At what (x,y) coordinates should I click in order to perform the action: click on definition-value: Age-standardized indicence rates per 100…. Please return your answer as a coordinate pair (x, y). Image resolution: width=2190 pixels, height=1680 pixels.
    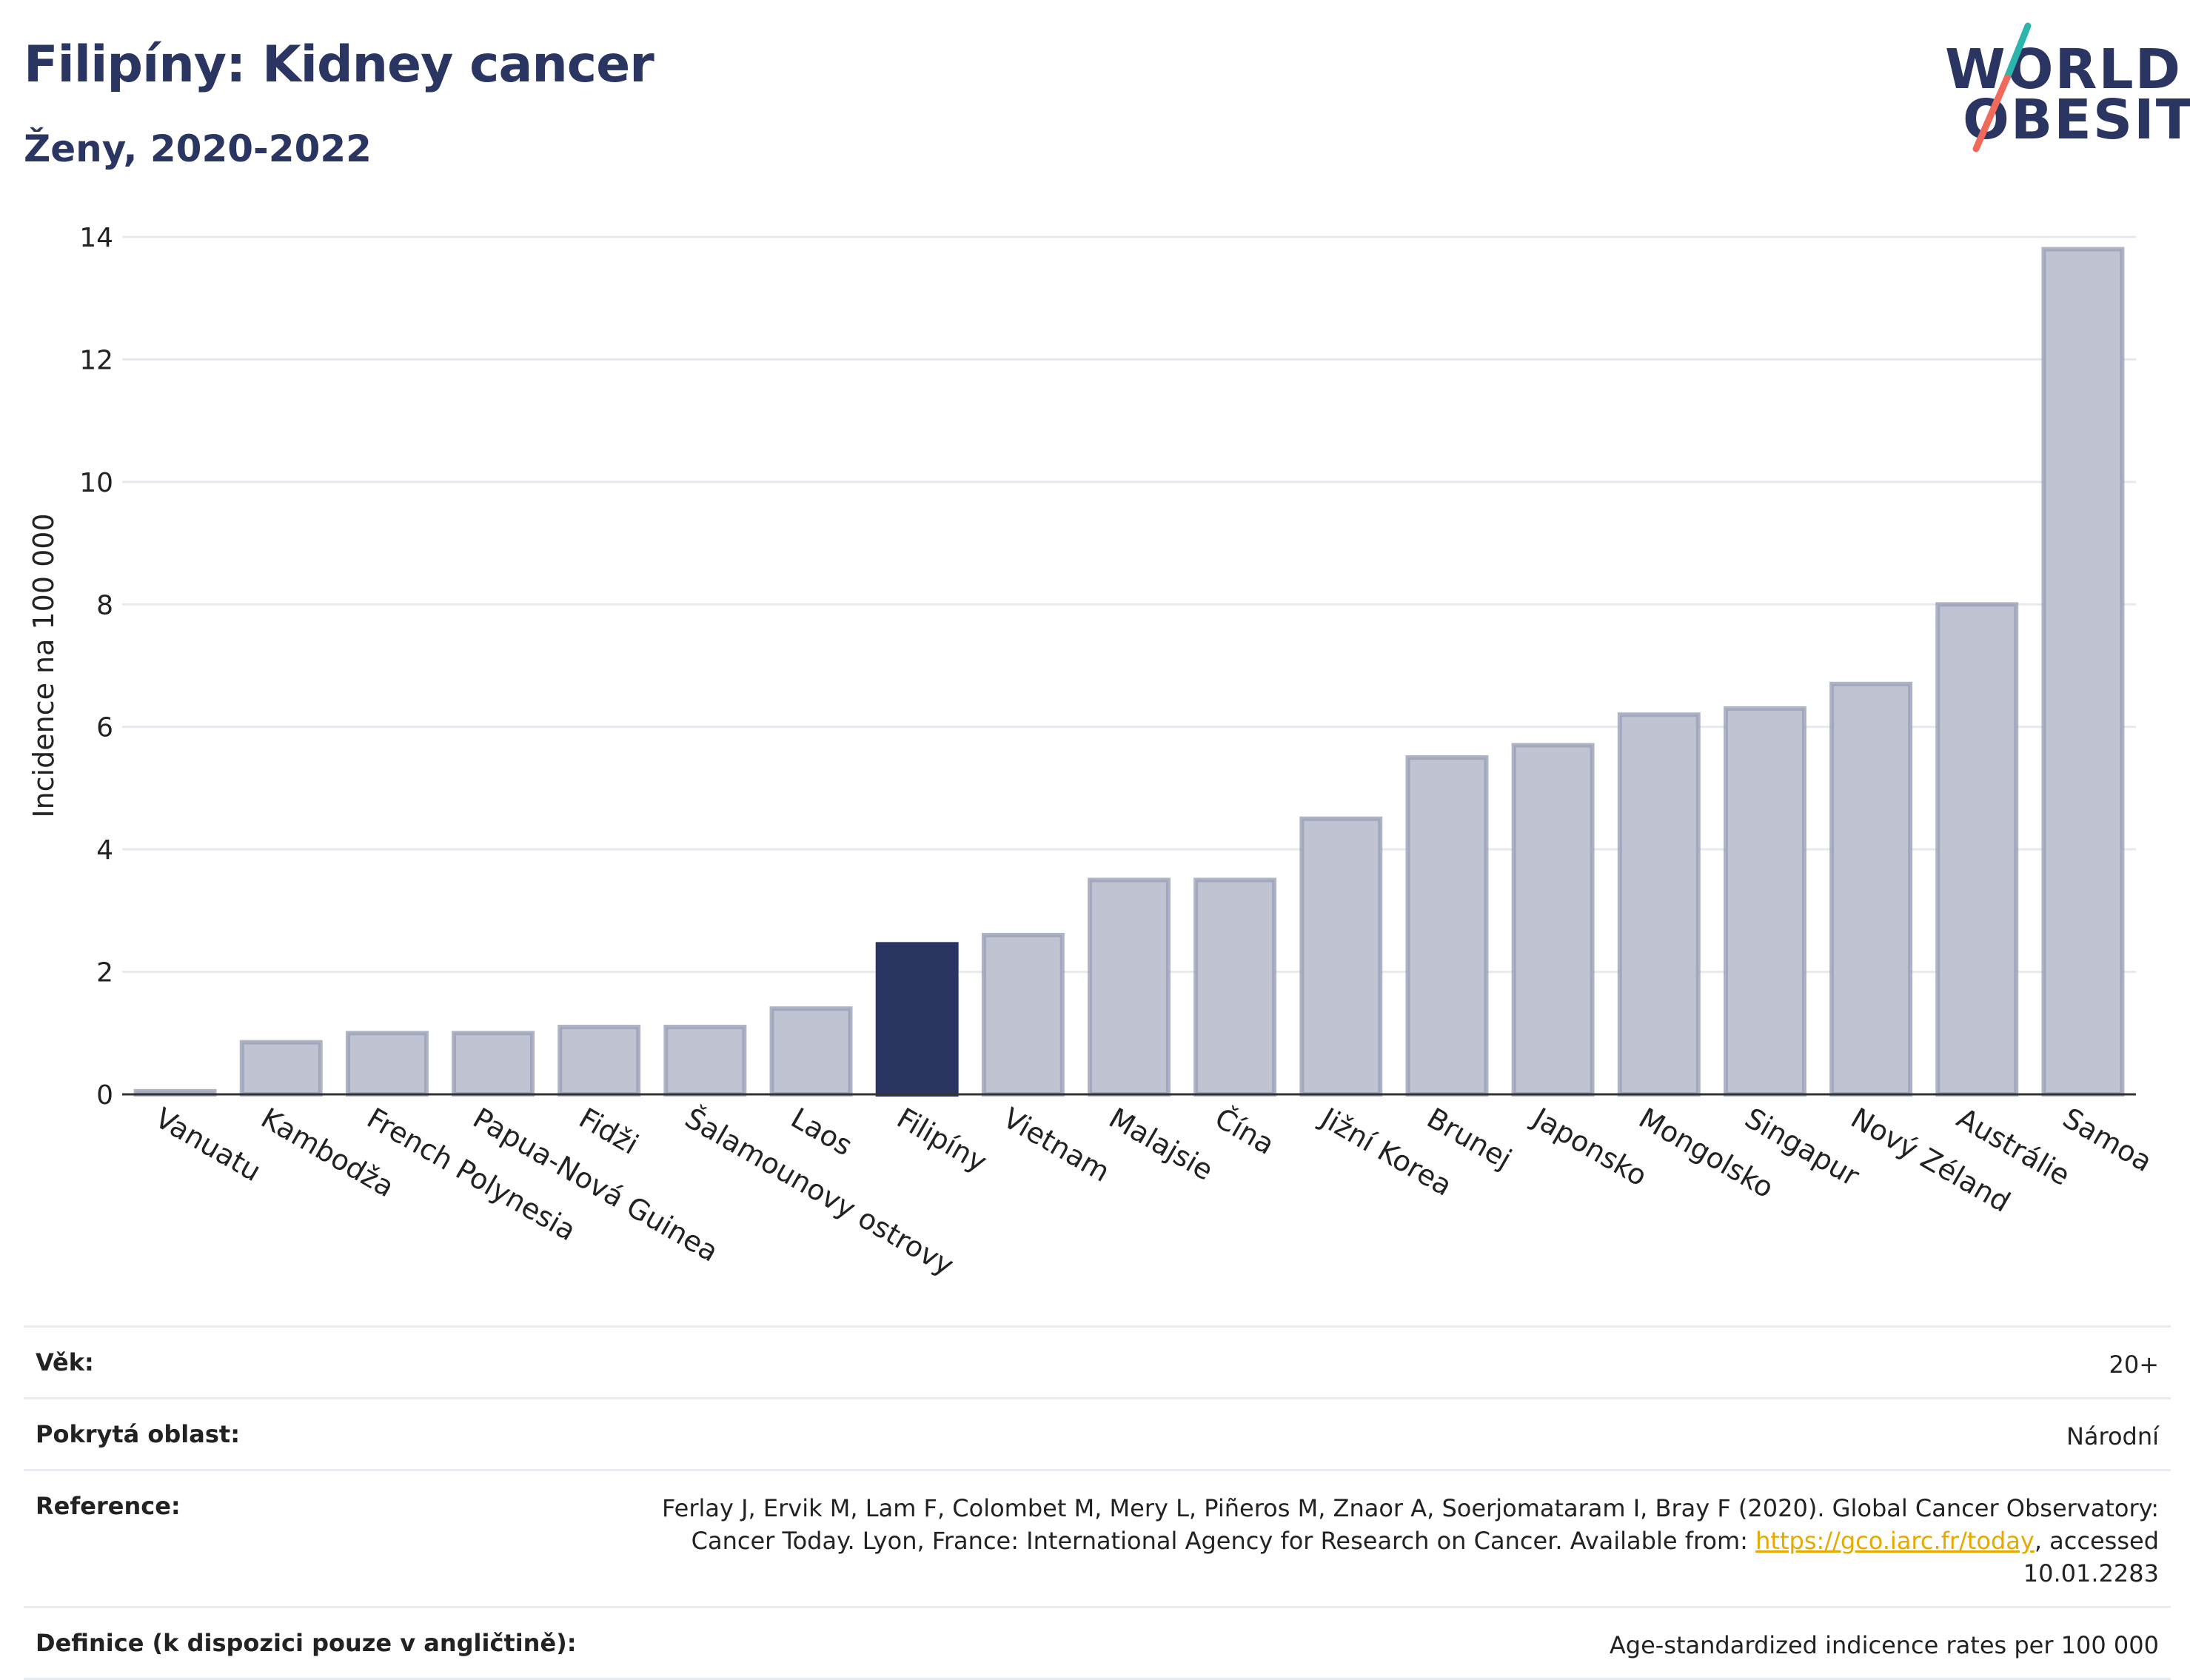
    Looking at the image, I should click on (1884, 1645).